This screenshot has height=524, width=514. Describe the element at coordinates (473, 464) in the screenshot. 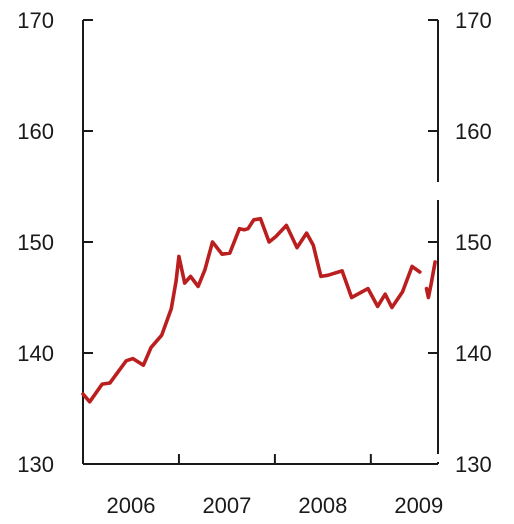

I see `right-y-tick-label: 130` at that location.